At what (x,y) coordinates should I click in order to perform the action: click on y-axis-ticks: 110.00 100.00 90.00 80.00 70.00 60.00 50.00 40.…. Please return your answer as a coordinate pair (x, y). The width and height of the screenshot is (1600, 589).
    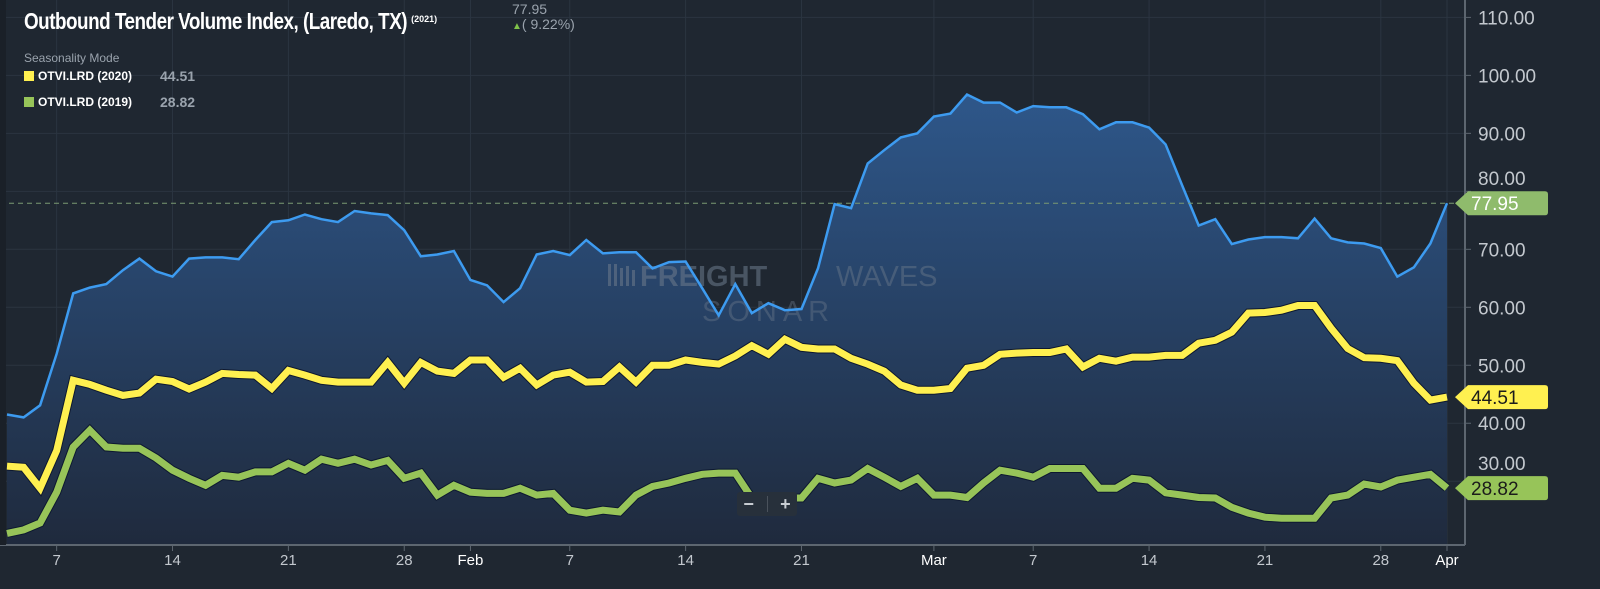
    Looking at the image, I should click on (1500, 245).